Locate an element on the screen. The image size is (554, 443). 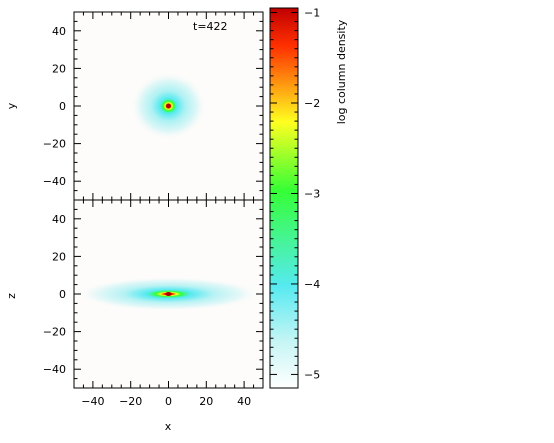
x-tick-label: 20 is located at coordinates (206, 401).